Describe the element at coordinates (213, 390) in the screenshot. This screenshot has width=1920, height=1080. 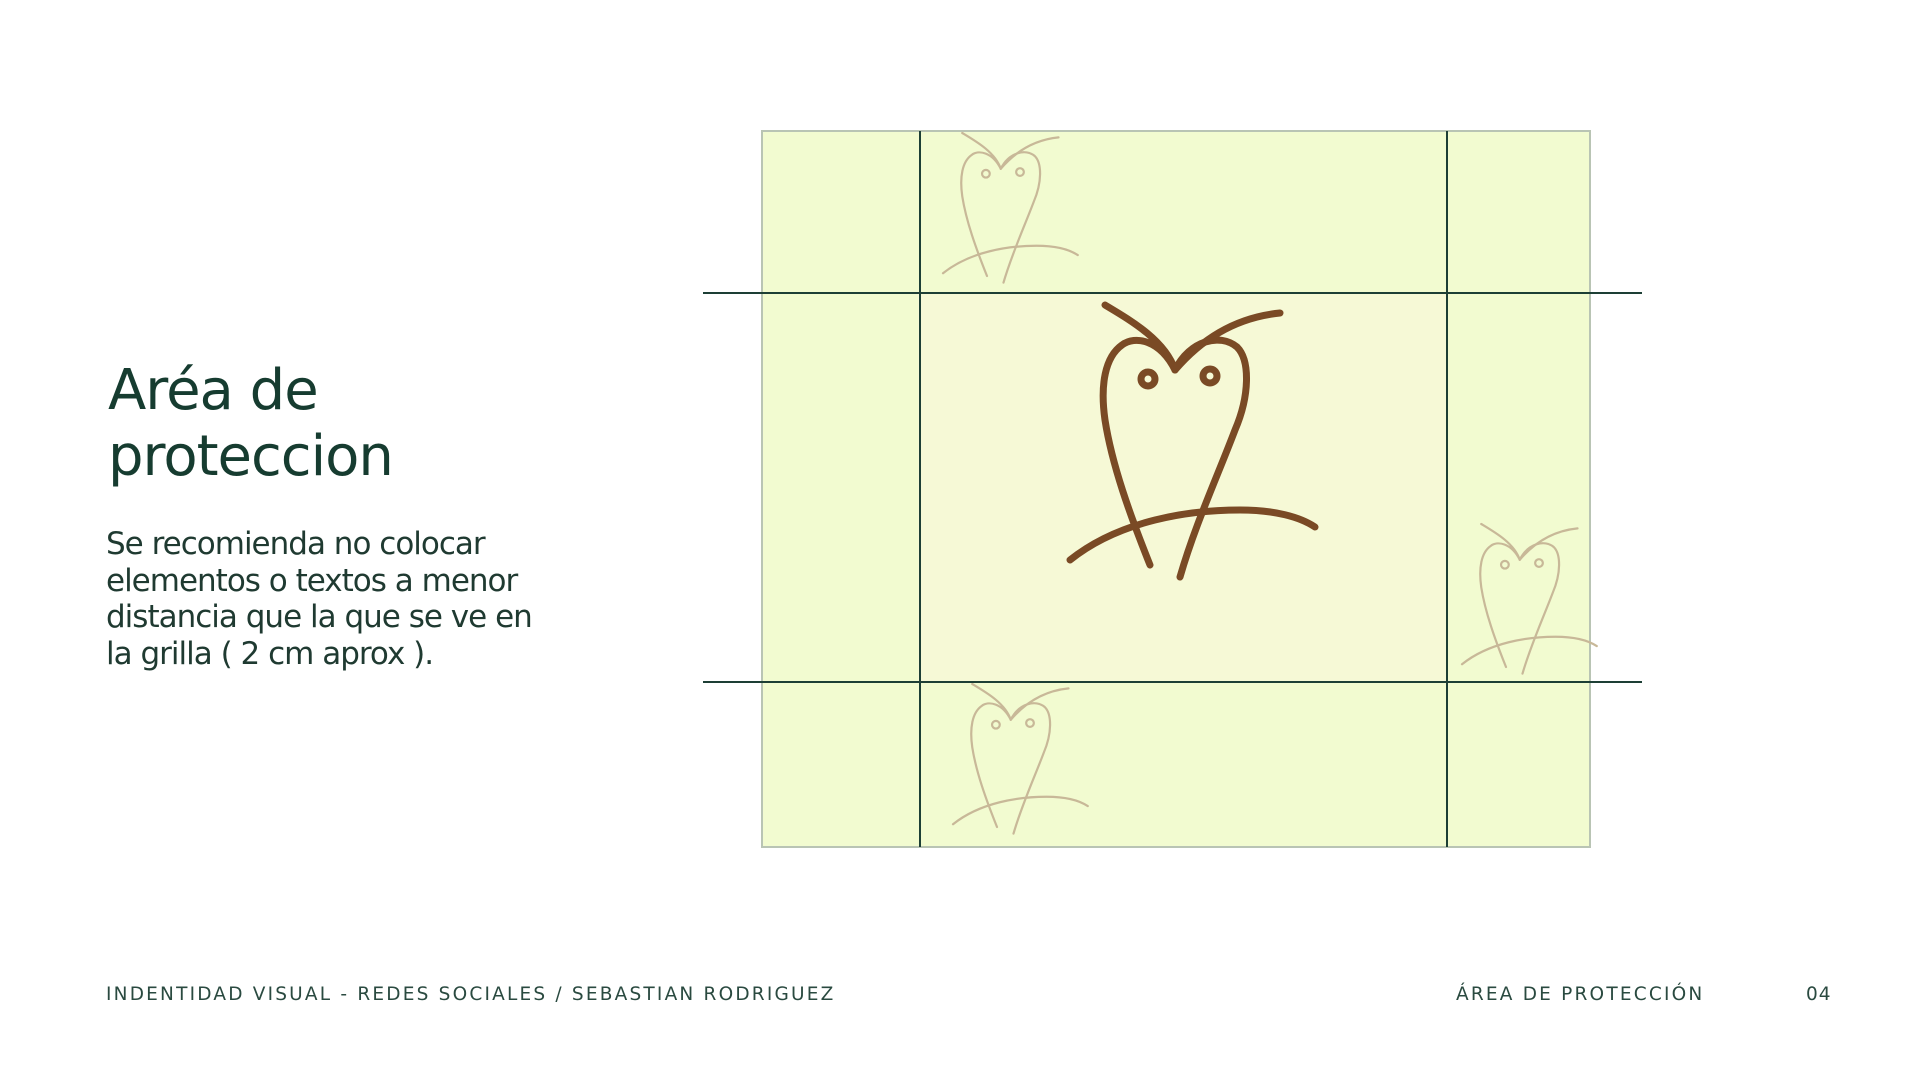
I see `page-title-line-1: Aréa de` at that location.